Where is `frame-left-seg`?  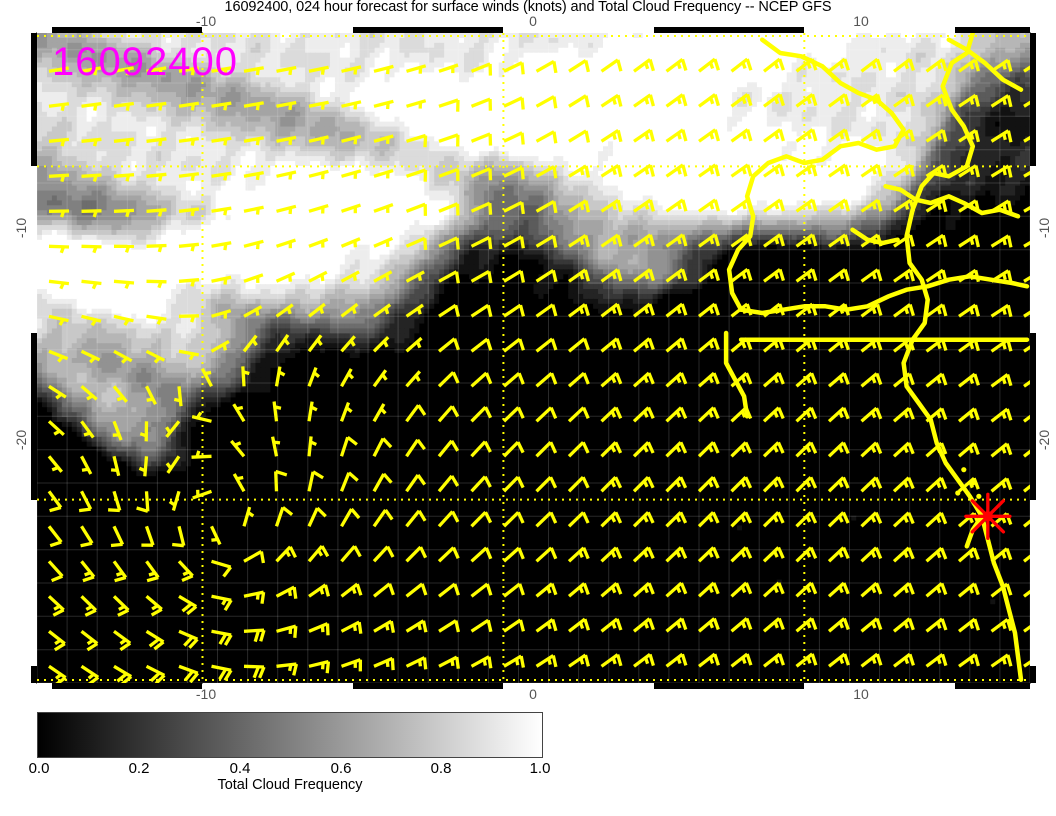 frame-left-seg is located at coordinates (34, 416).